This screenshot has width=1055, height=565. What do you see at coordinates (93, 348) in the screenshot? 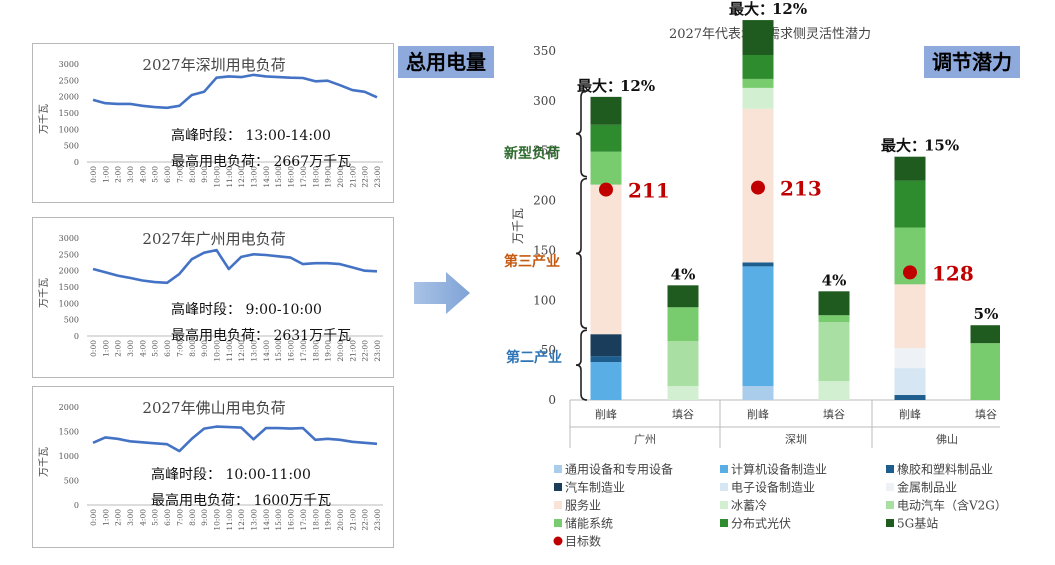
I see `x-tick-label: 0:00` at bounding box center [93, 348].